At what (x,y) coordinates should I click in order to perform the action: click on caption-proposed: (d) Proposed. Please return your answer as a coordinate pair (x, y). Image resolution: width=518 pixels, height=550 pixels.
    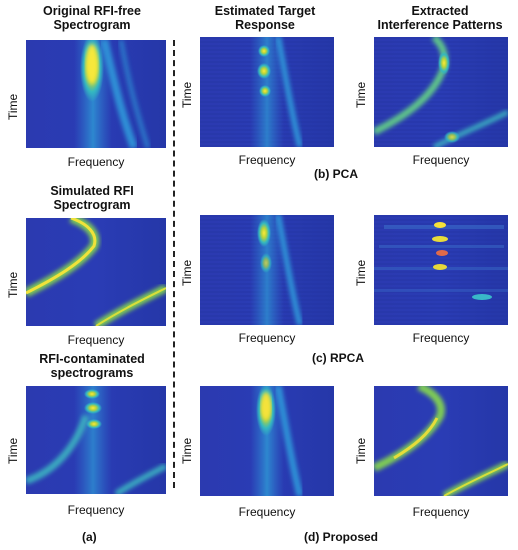
    Looking at the image, I should click on (341, 537).